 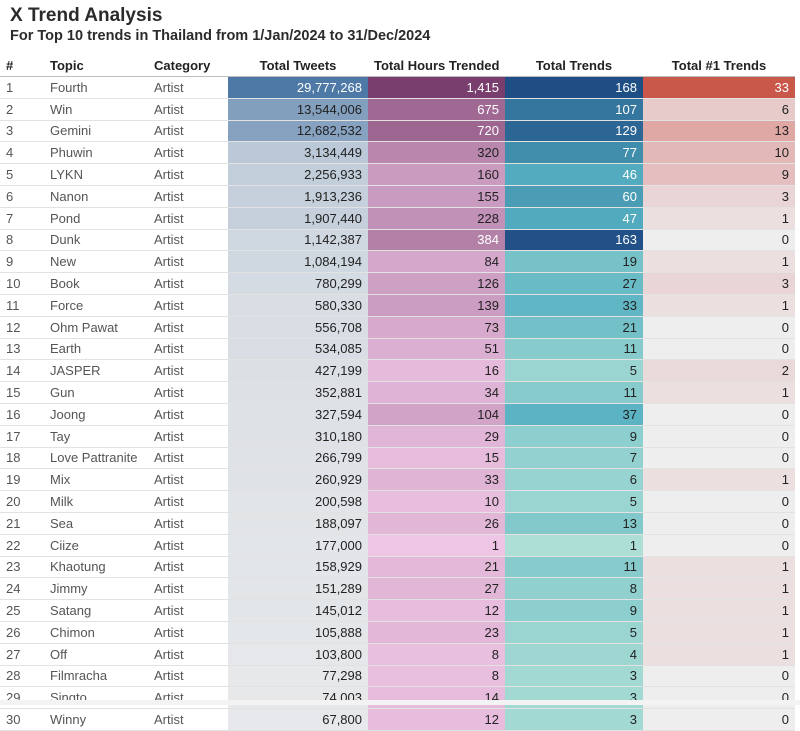 What do you see at coordinates (436, 545) in the screenshot?
I see `total-hours-trended-cell: 1` at bounding box center [436, 545].